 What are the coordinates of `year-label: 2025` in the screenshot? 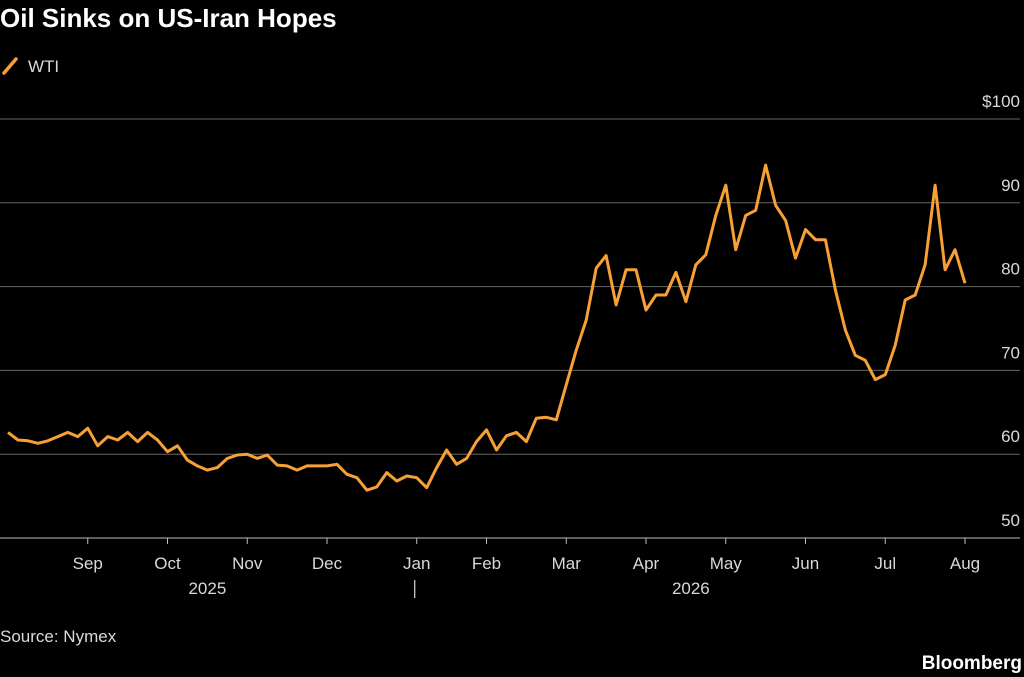 It's located at (207, 588).